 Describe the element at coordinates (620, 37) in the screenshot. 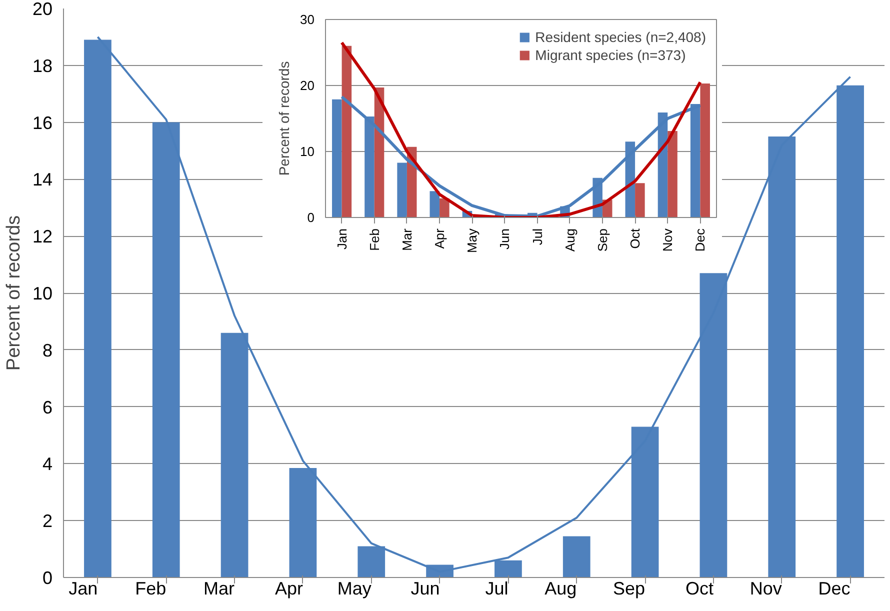

I see `legend-label: Resident species (n=2,408)` at that location.